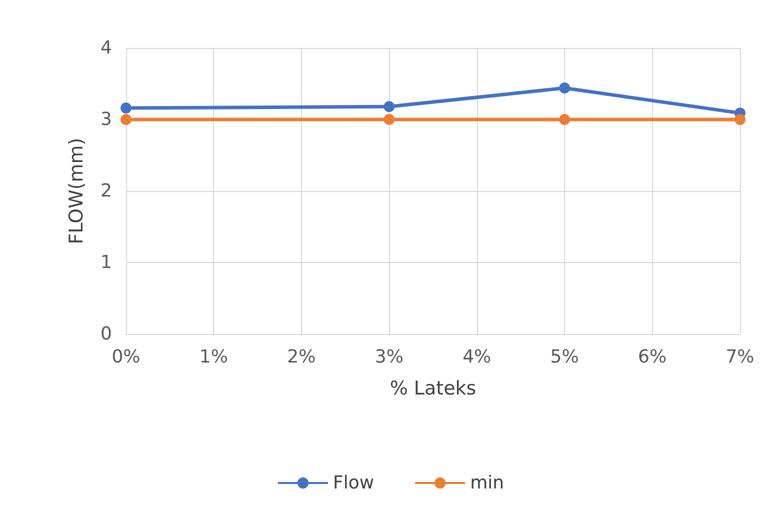 The height and width of the screenshot is (515, 781). What do you see at coordinates (126, 357) in the screenshot?
I see `x-tick-label: 0%` at bounding box center [126, 357].